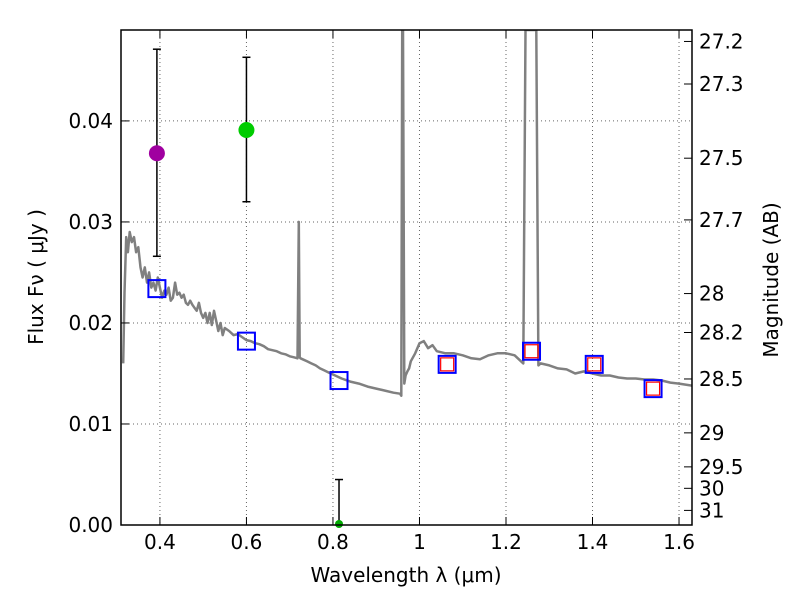 Image resolution: width=800 pixels, height=600 pixels. Describe the element at coordinates (711, 488) in the screenshot. I see `y2-tick-label: 30` at that location.